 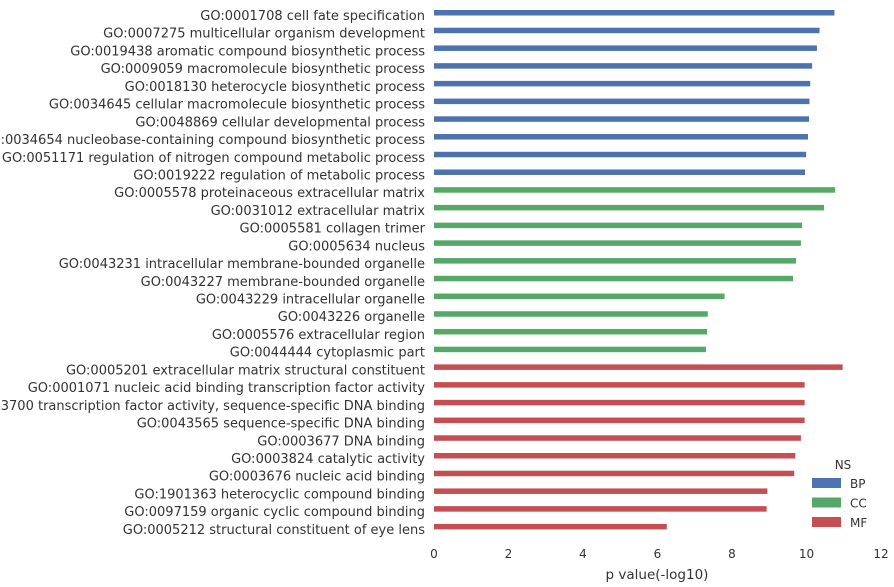 What do you see at coordinates (843, 465) in the screenshot?
I see `legend-title: NS` at bounding box center [843, 465].